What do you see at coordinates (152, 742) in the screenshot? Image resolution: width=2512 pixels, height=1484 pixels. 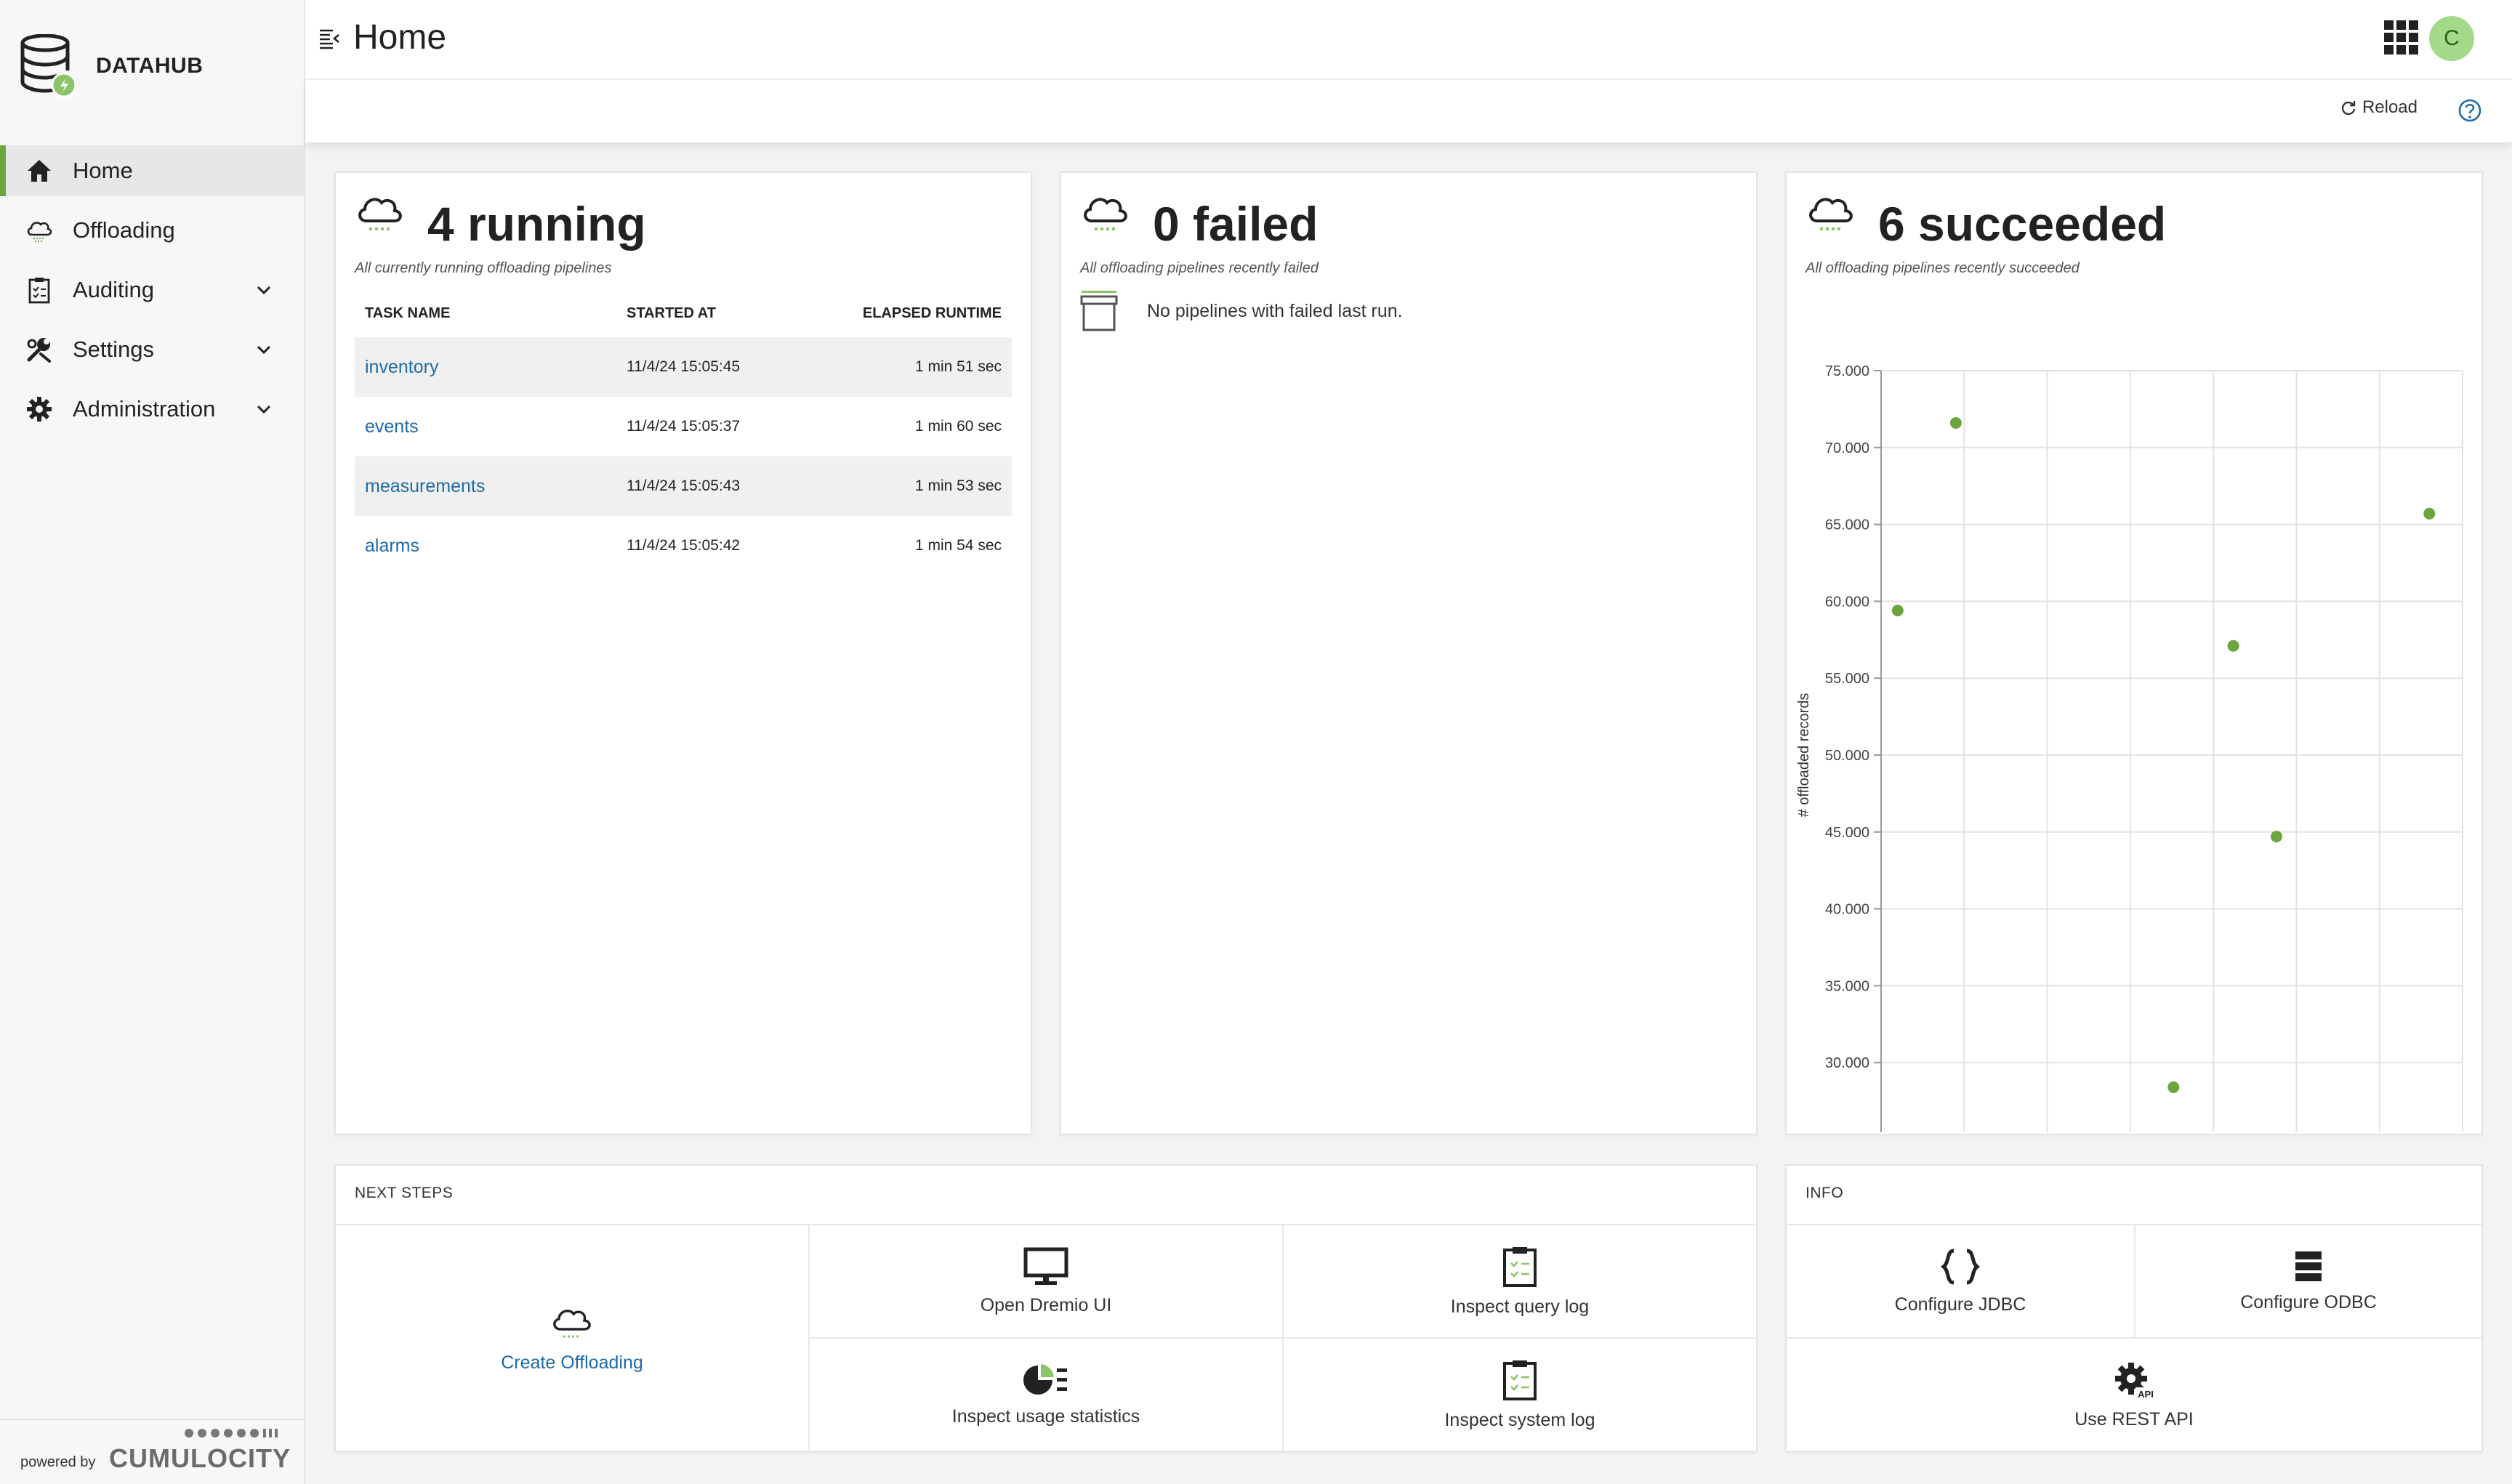 I see `sidebar: DATAHUB Home Offloading` at bounding box center [152, 742].